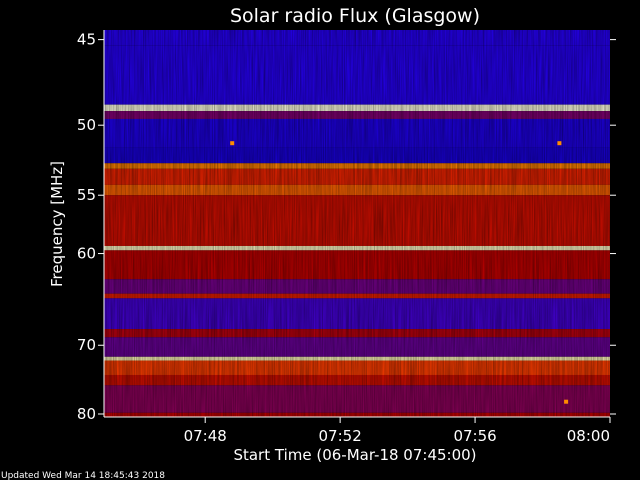  What do you see at coordinates (83, 475) in the screenshot?
I see `update-timestamp: Updated Wed Mar 14 18:45:43 2018` at bounding box center [83, 475].